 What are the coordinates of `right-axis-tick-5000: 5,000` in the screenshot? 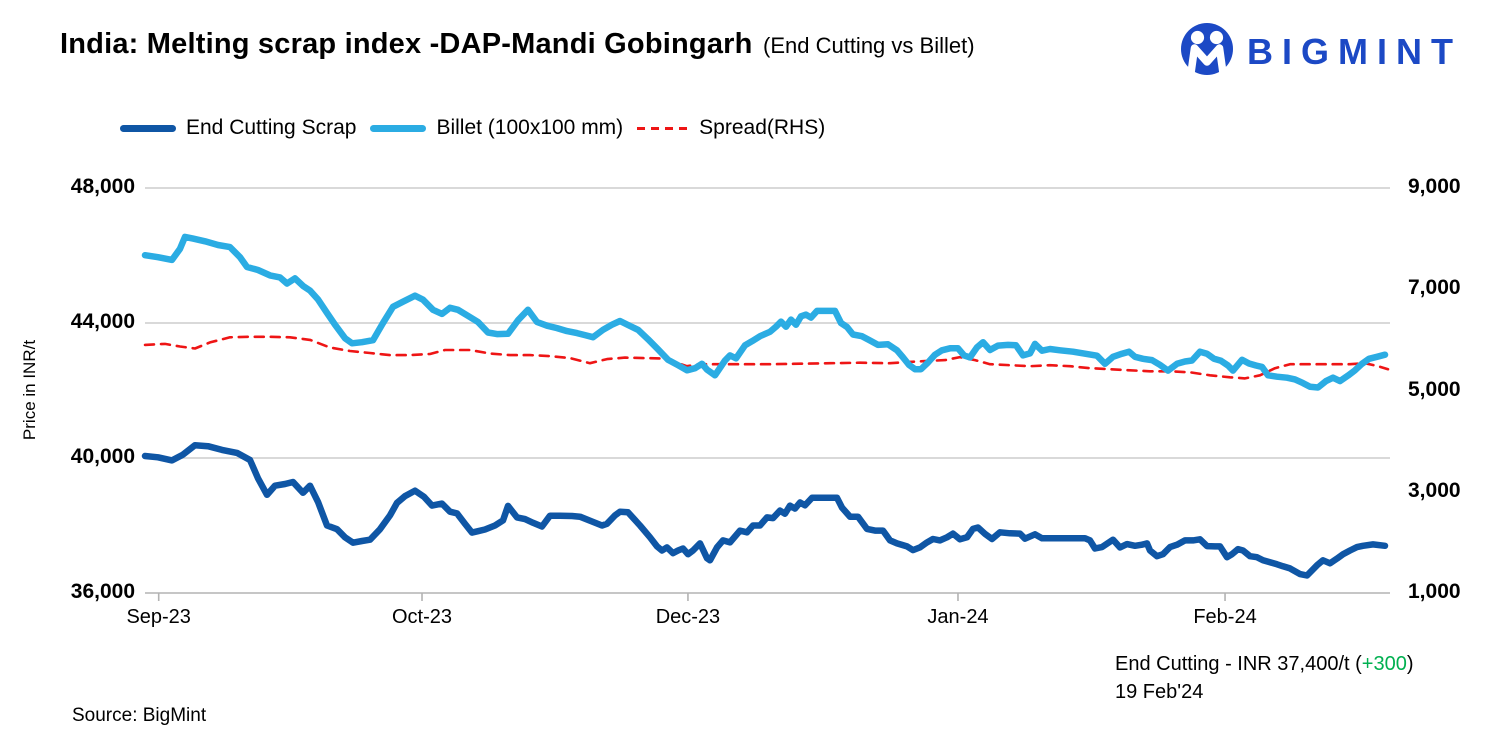 It's located at (1434, 389).